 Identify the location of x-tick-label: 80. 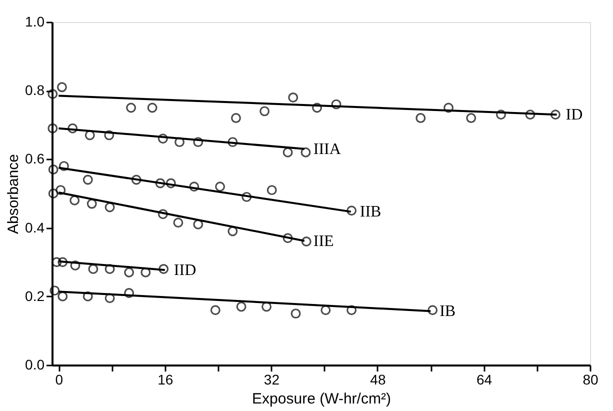
(590, 380).